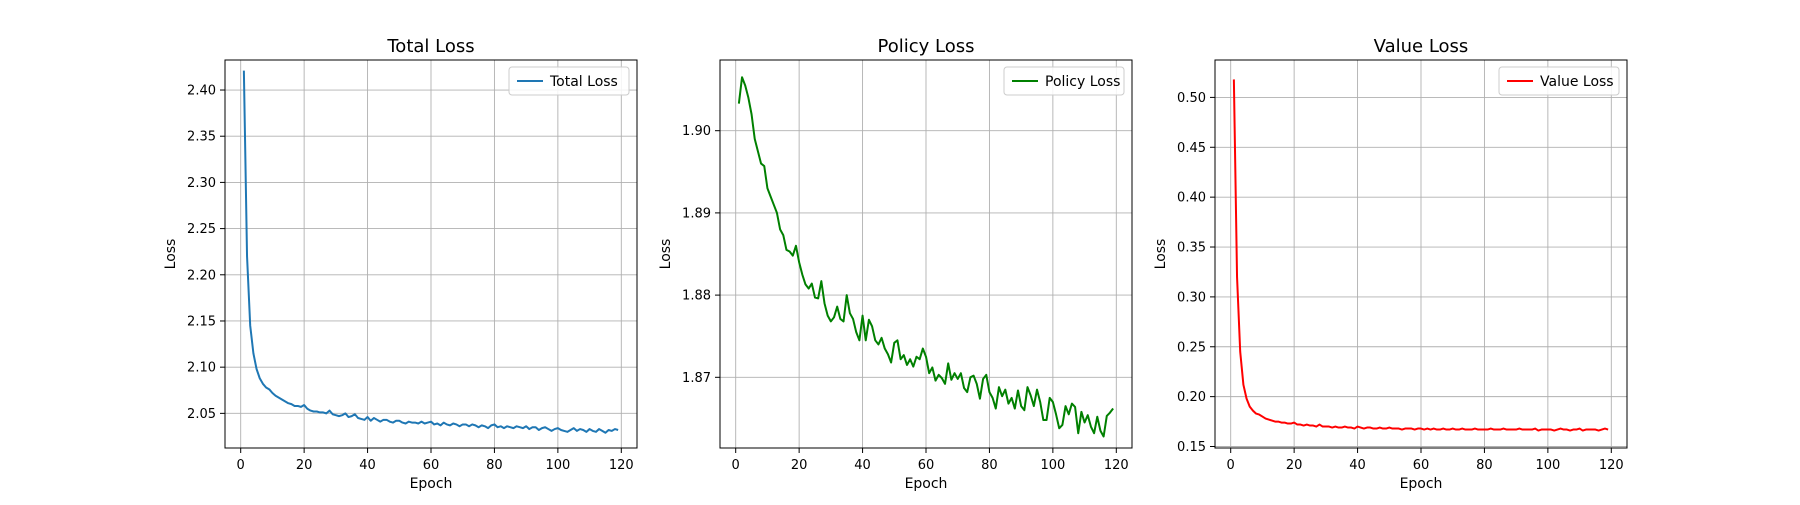  I want to click on y-tick-label: 2.40, so click(201, 91).